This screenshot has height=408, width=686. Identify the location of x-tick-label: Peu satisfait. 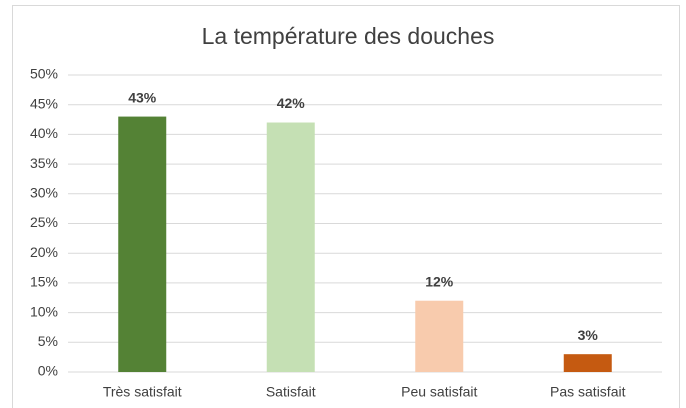
(439, 392).